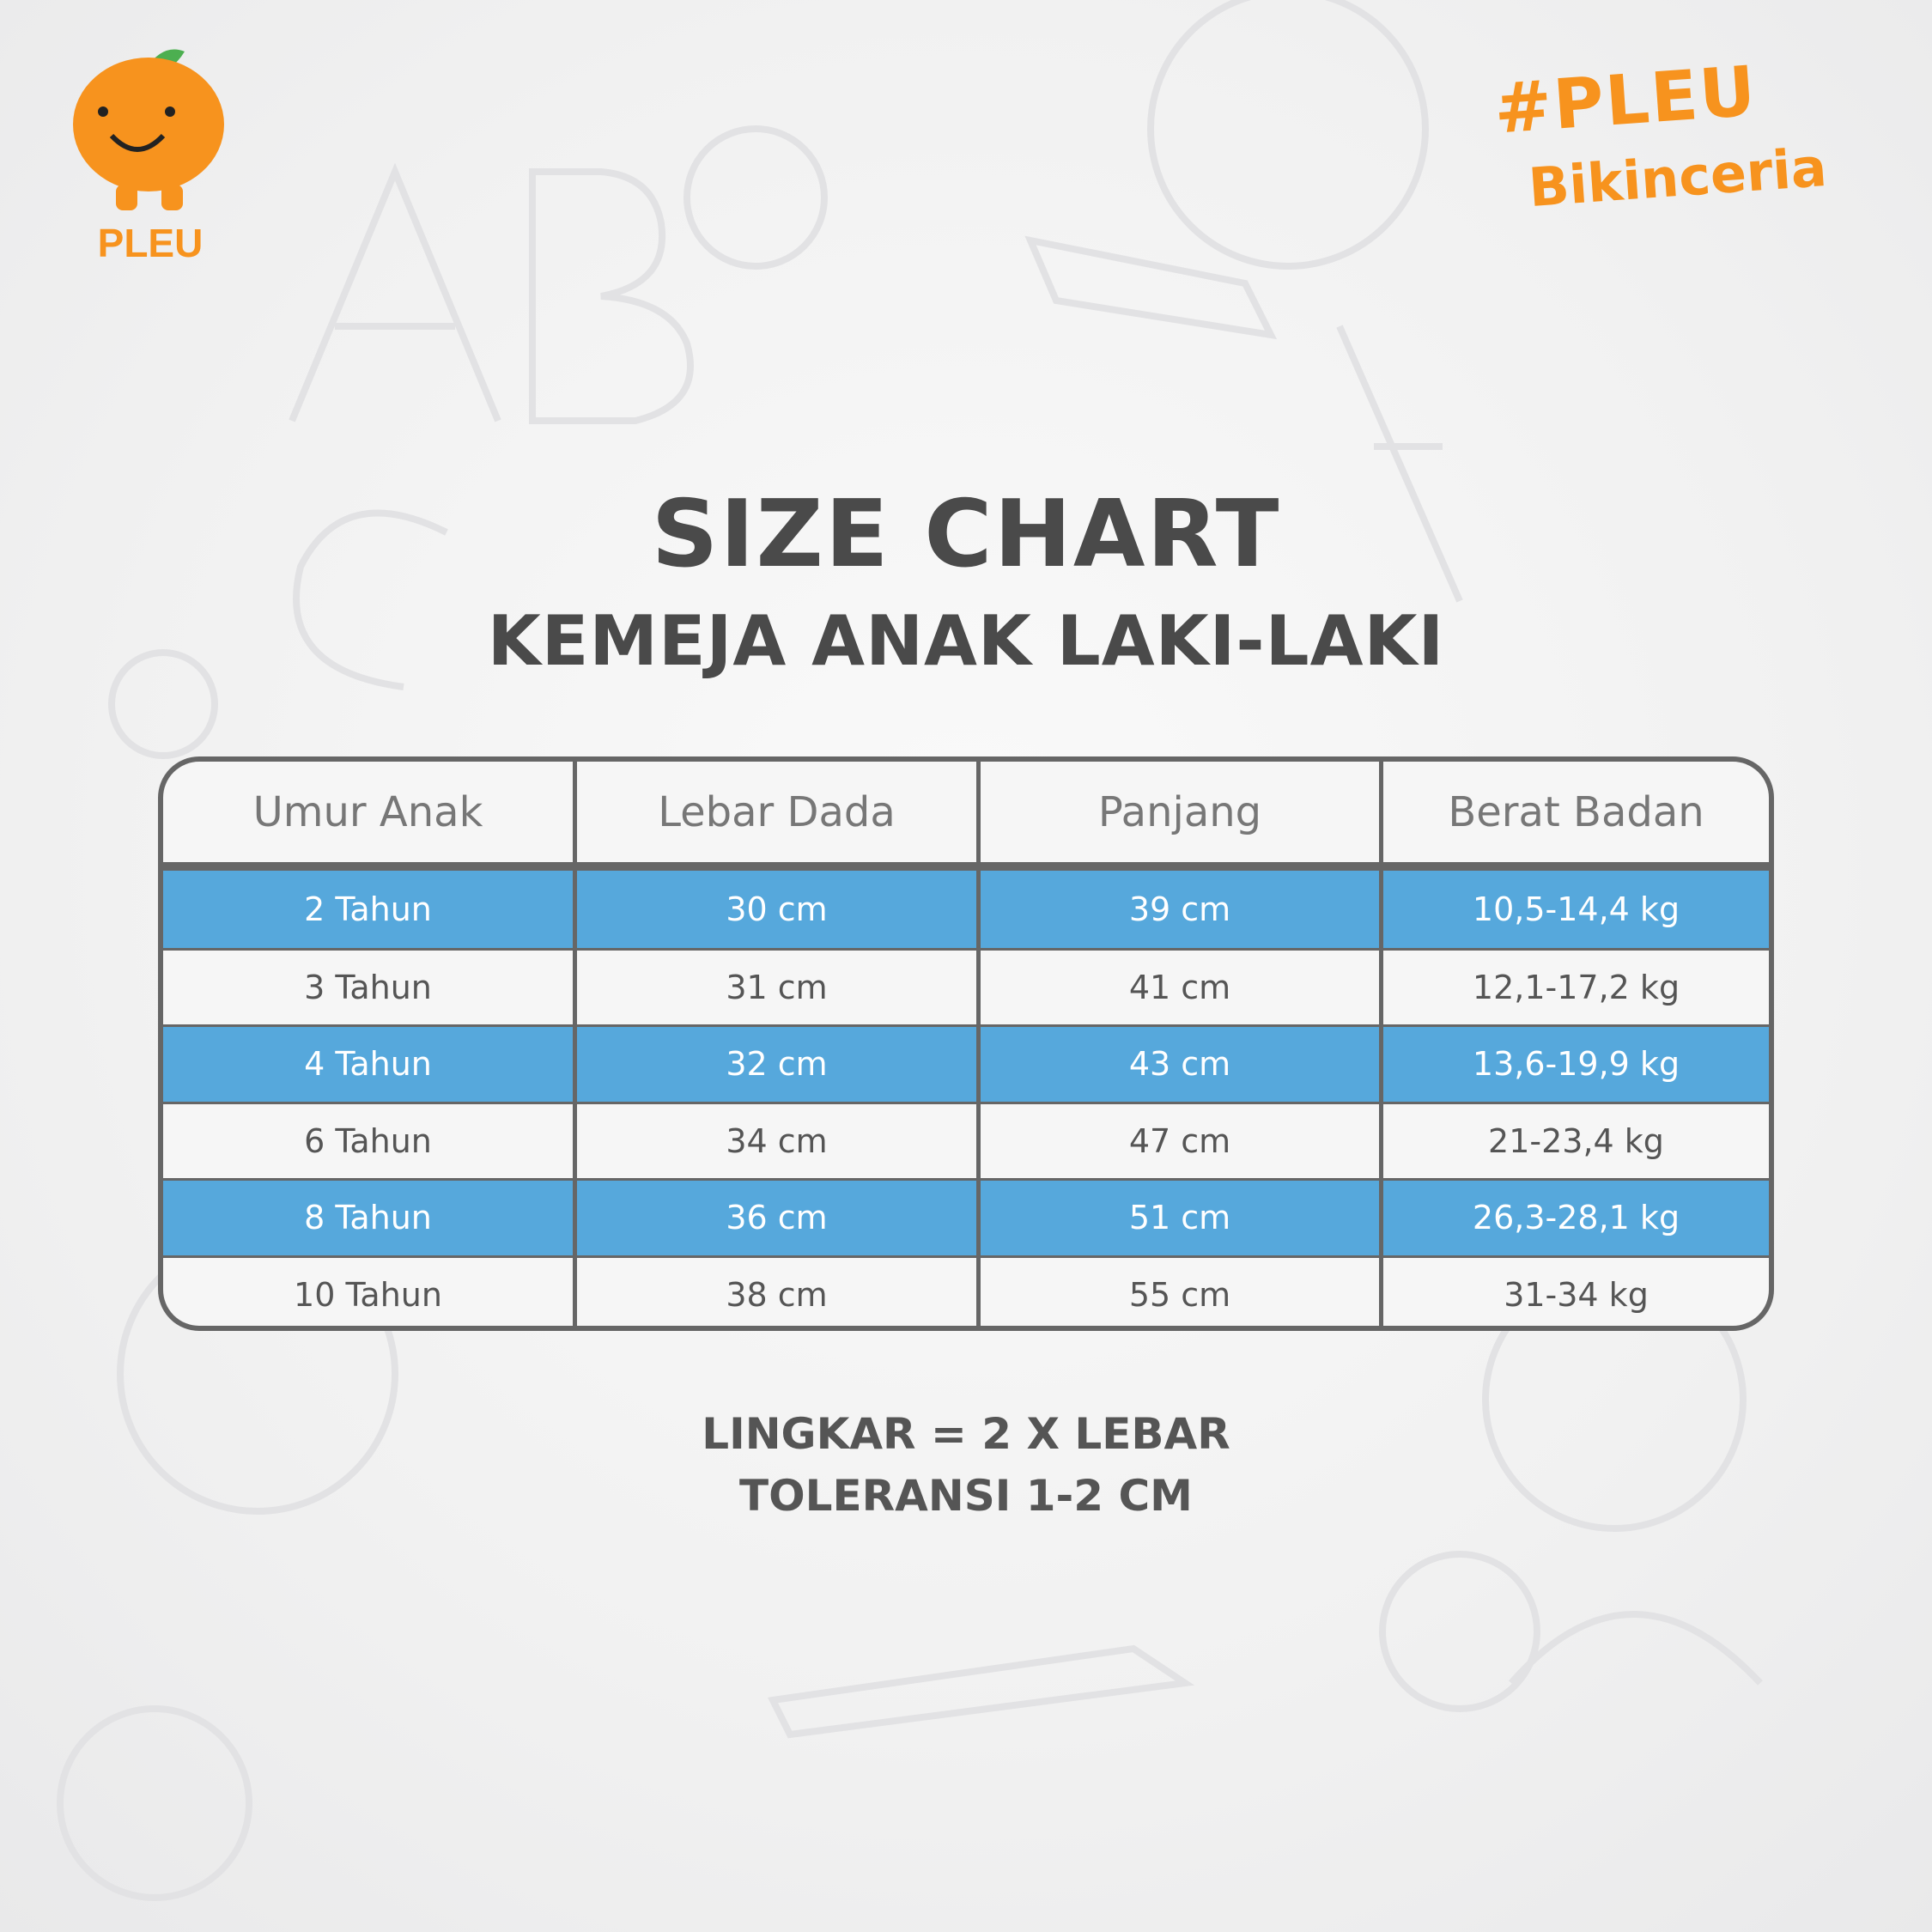  Describe the element at coordinates (150, 243) in the screenshot. I see `logo-text: PLEU` at that location.